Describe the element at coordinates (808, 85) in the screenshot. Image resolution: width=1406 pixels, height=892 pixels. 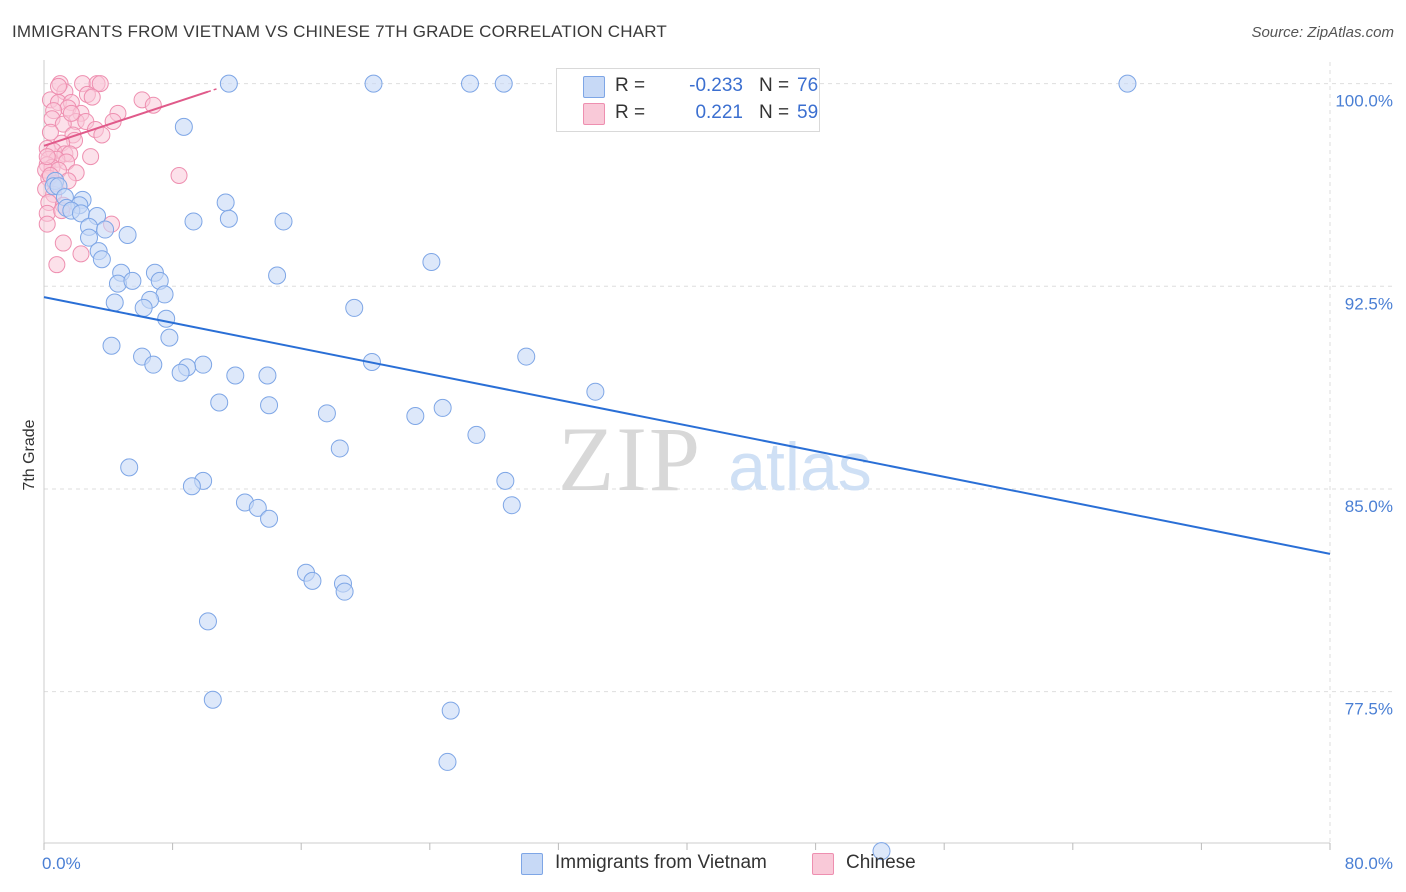
I see `n-value-vietnam: 76` at that location.